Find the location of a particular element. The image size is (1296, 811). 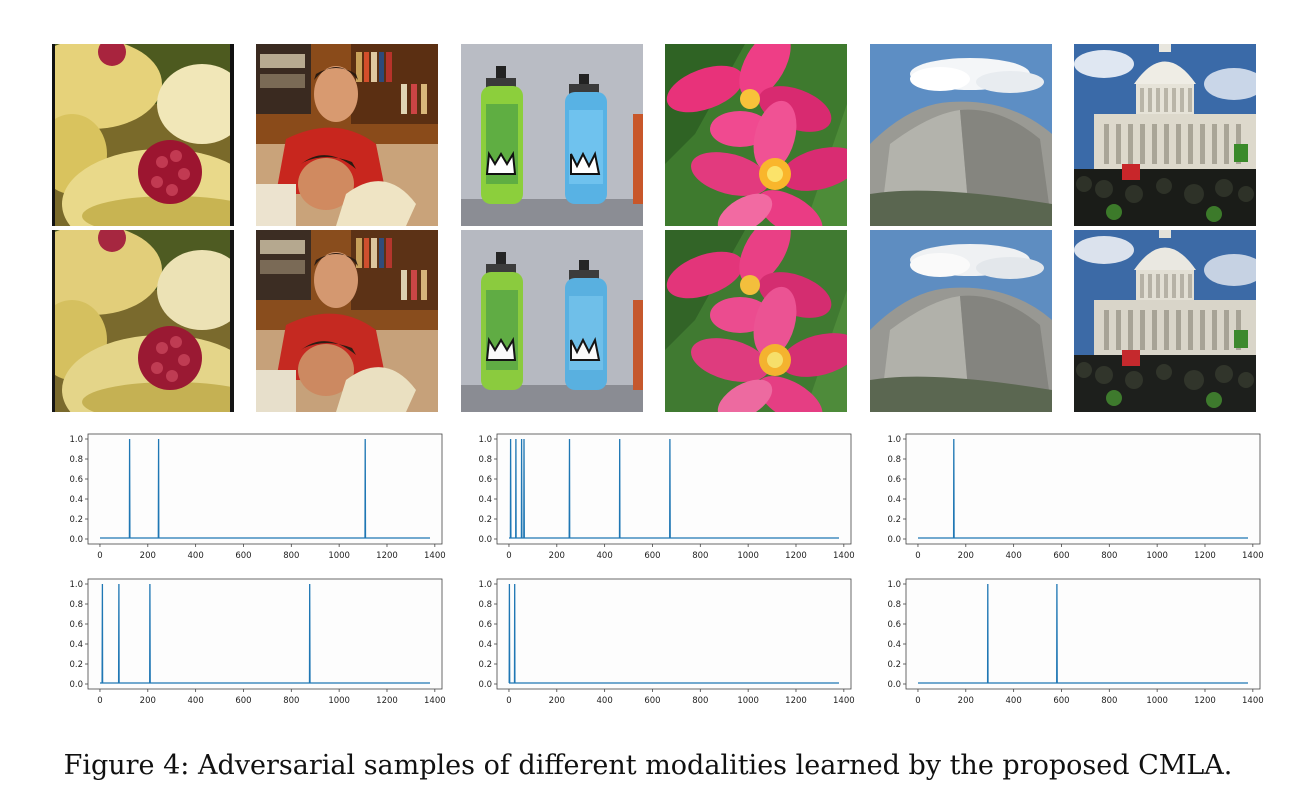

original-pink-plumeria-flower-image is located at coordinates (756, 135).